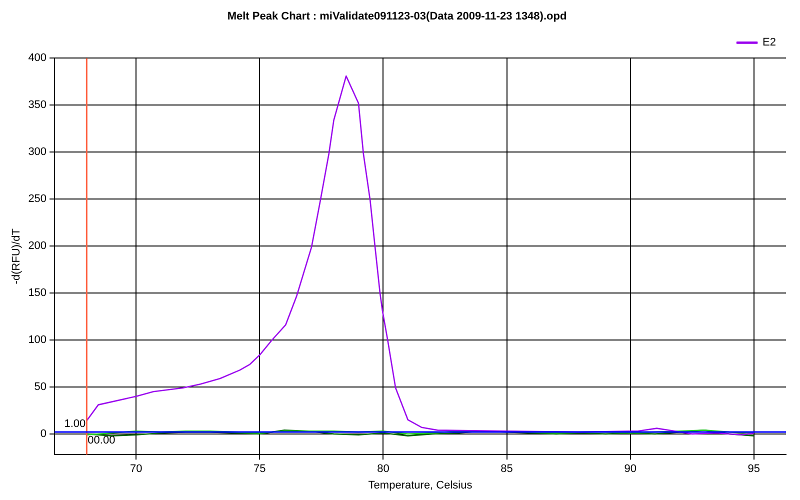 Image resolution: width=800 pixels, height=500 pixels. What do you see at coordinates (754, 469) in the screenshot?
I see `x-tick-label: 95` at bounding box center [754, 469].